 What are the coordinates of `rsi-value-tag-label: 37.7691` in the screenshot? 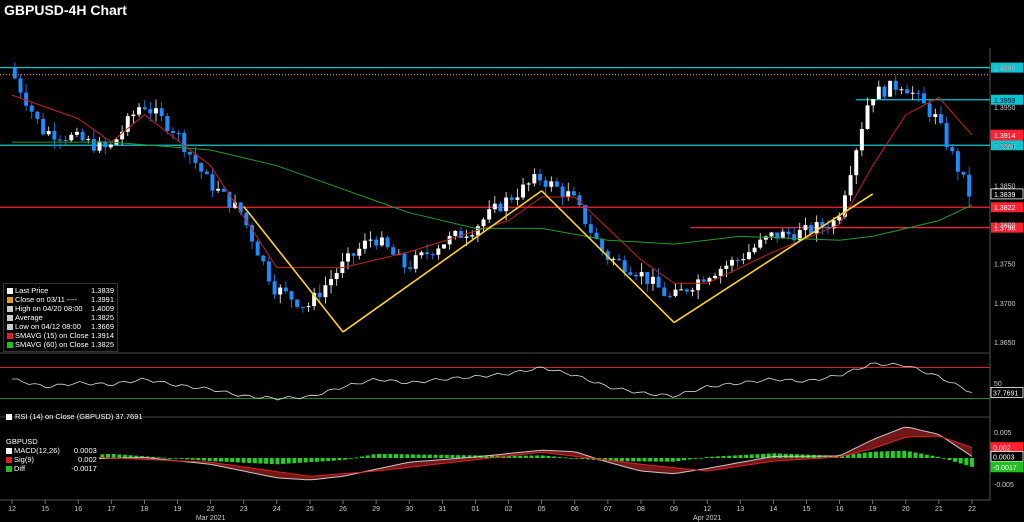 It's located at (1005, 393).